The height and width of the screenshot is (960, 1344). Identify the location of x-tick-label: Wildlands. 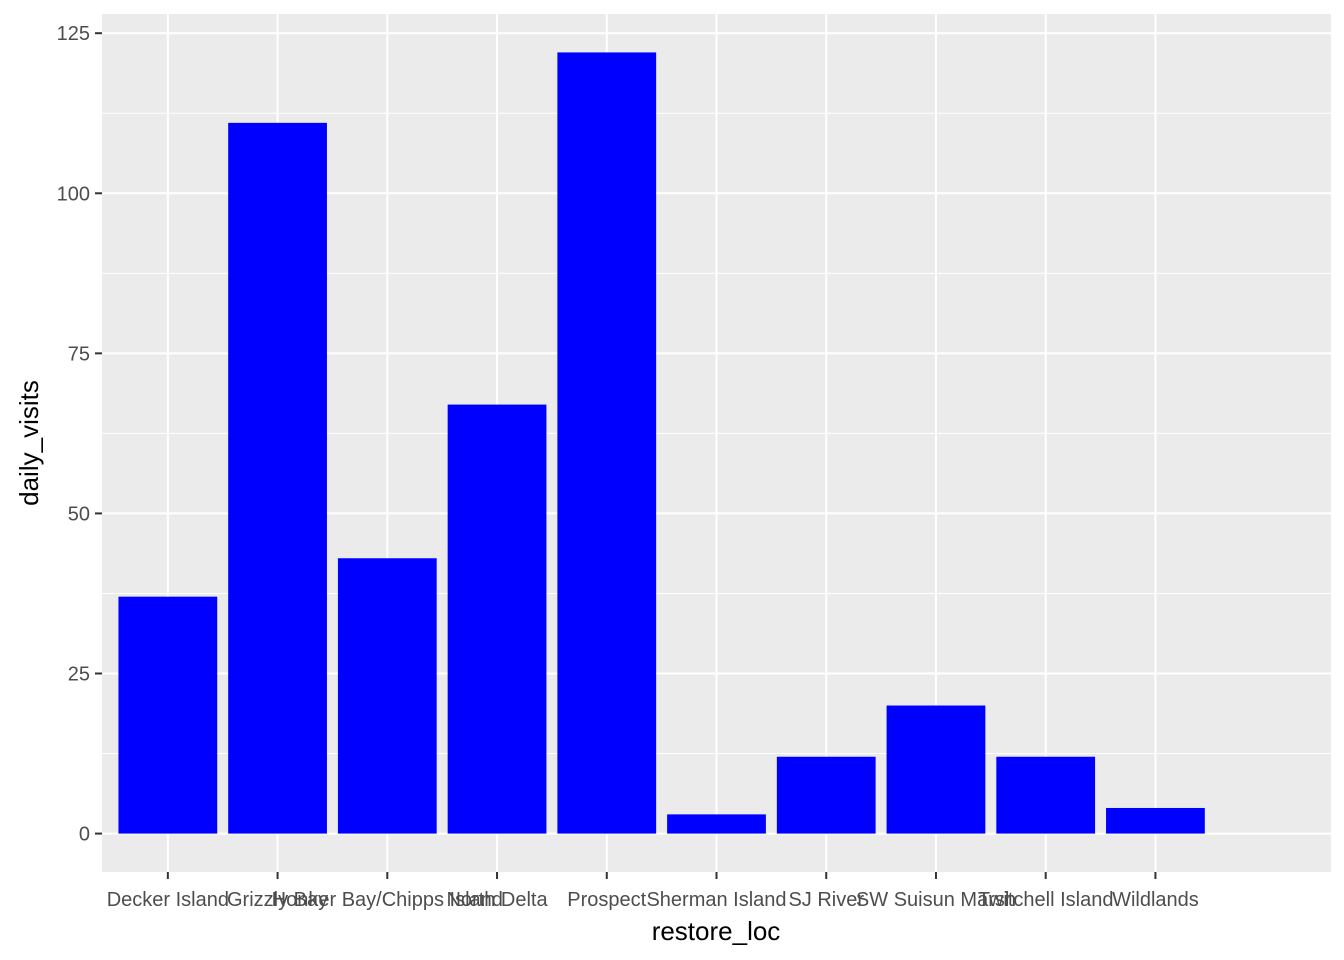
(1155, 900).